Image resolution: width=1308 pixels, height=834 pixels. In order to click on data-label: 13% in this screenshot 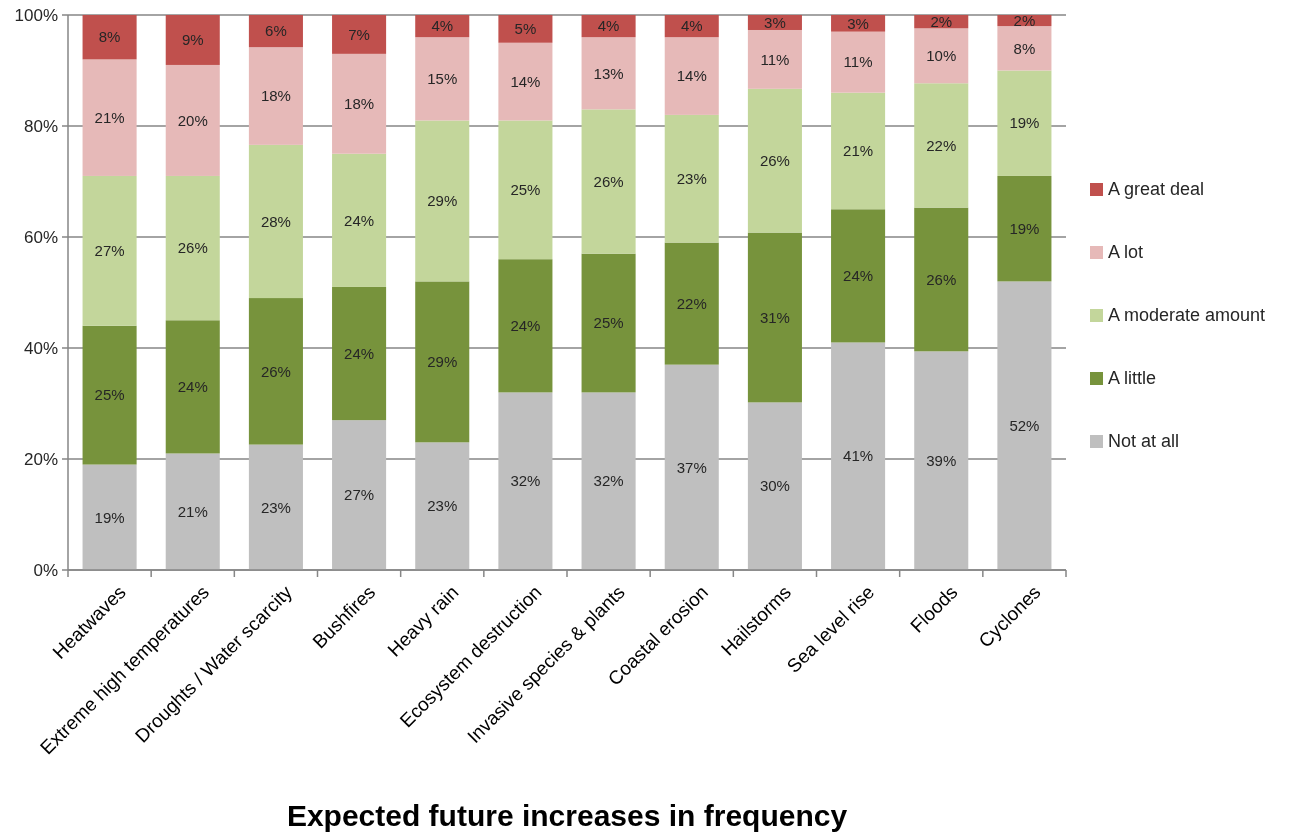, I will do `click(608, 73)`.